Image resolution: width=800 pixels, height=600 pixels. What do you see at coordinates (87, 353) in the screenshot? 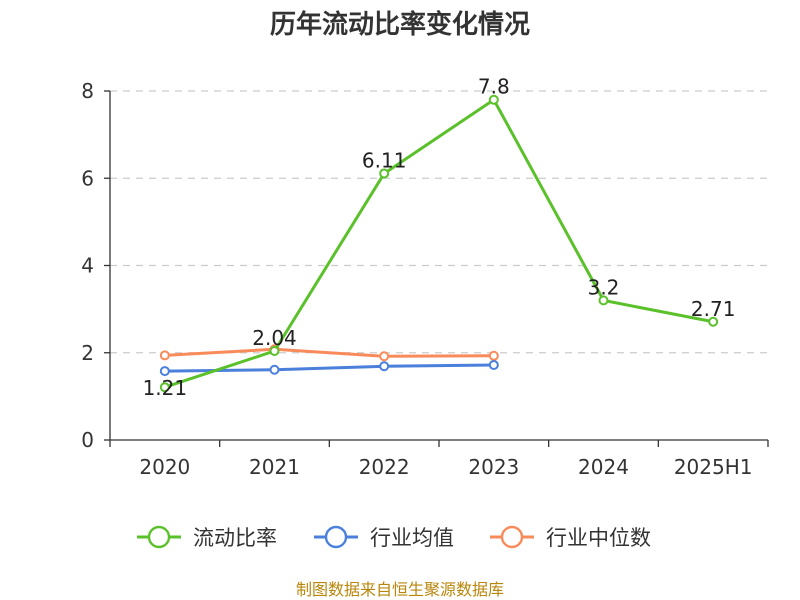
I see `y-tick-label: 2` at bounding box center [87, 353].